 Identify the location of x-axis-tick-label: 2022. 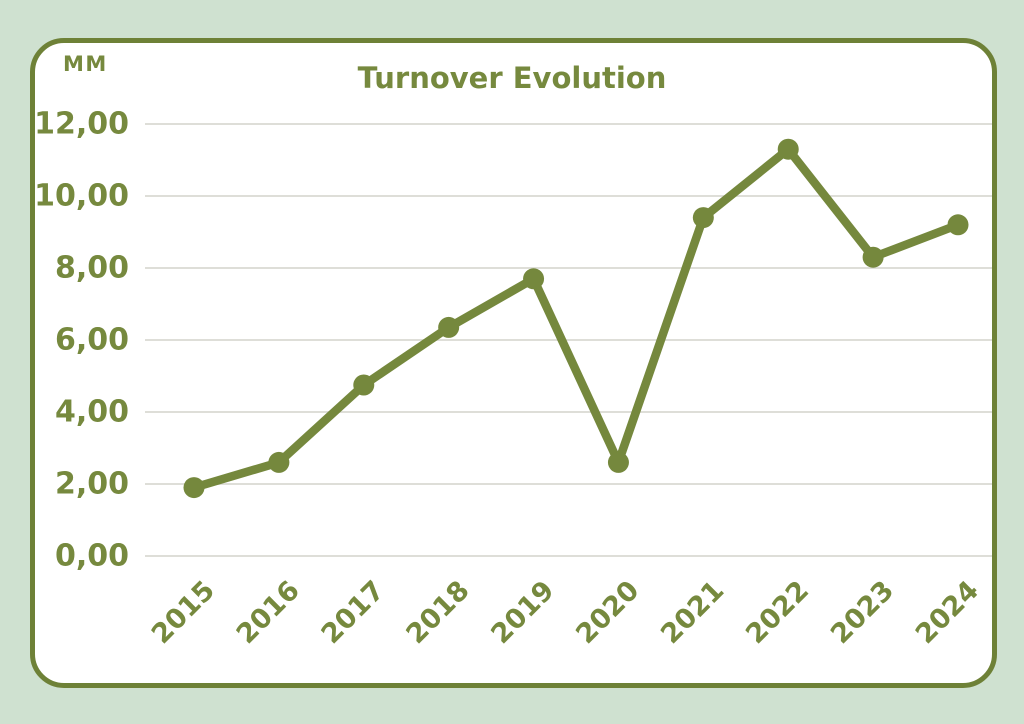
(777, 612).